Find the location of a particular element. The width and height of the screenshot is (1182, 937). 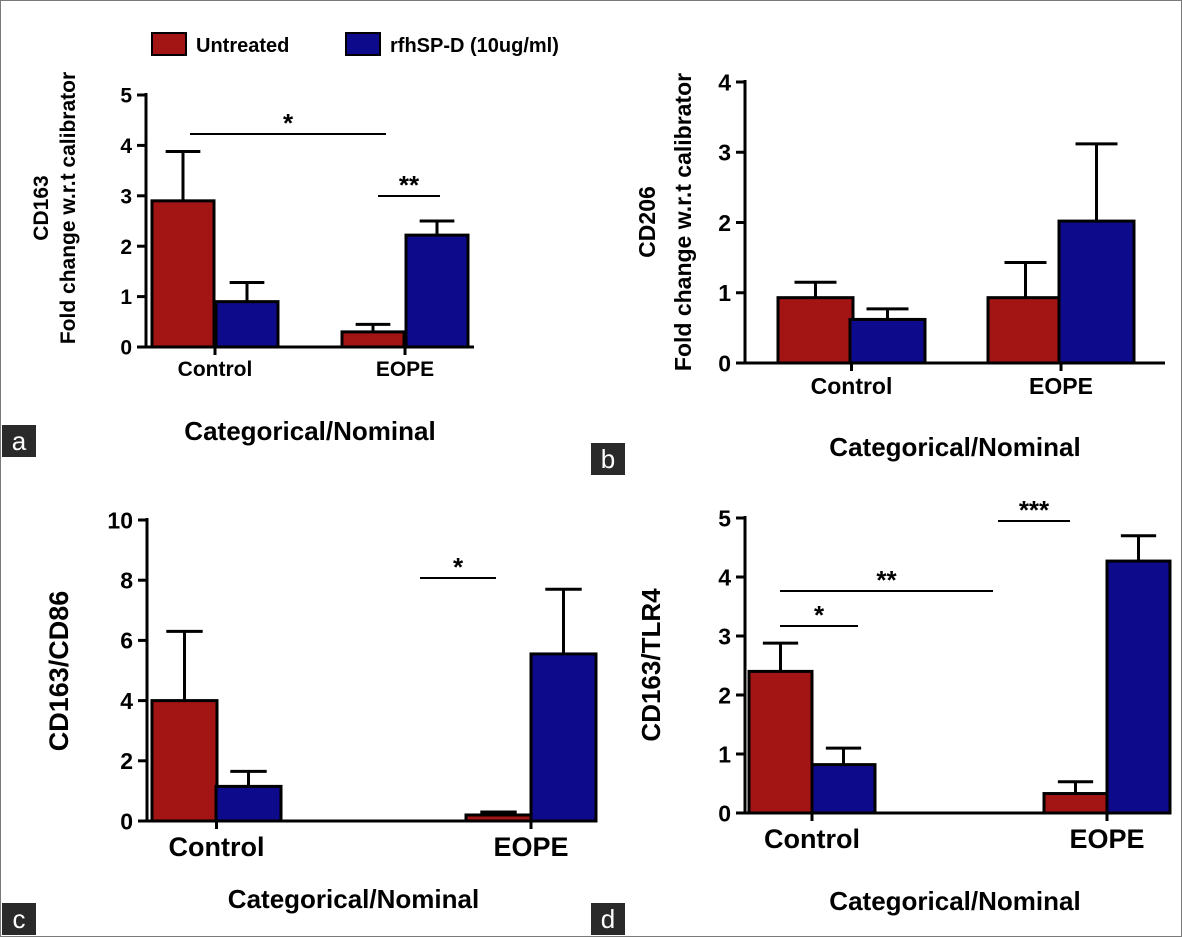

panel-label-box-c is located at coordinates (19, 919).